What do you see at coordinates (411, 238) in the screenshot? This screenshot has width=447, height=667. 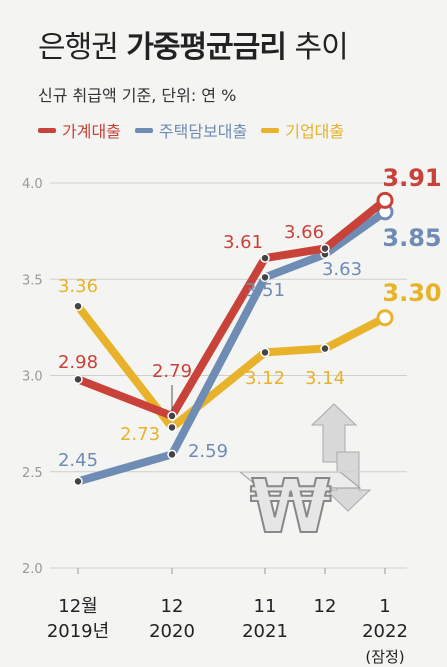 I see `data-label-mortgage: 3.85` at bounding box center [411, 238].